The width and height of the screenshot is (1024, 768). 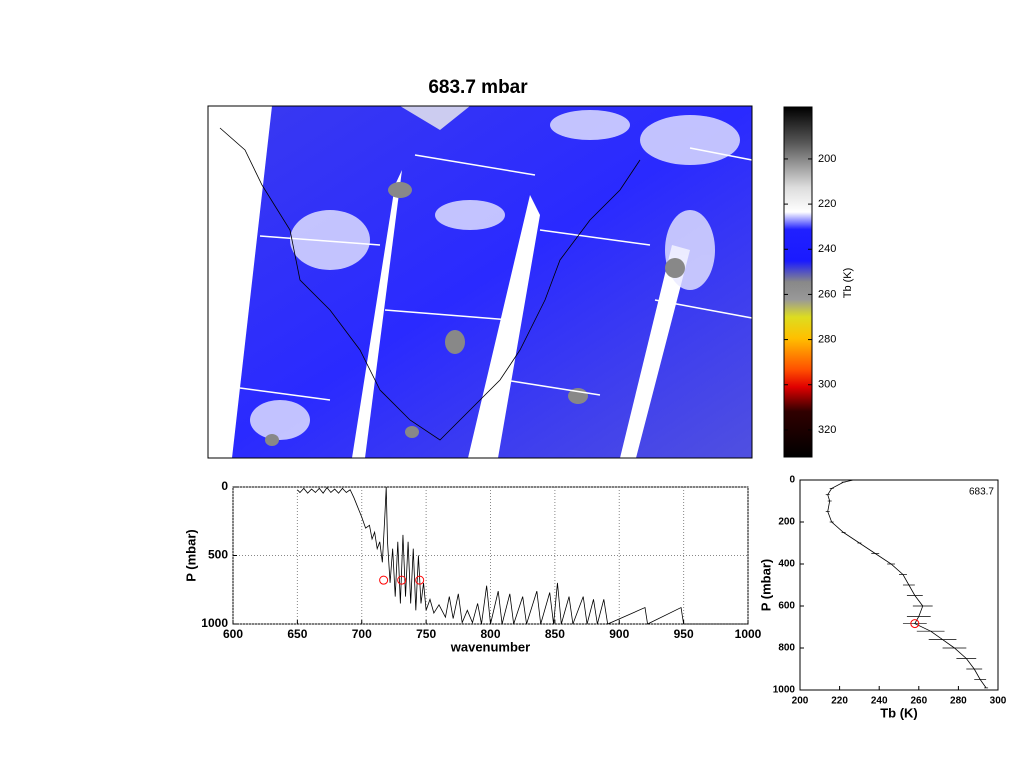 What do you see at coordinates (297, 634) in the screenshot?
I see `x-tick-label: 650` at bounding box center [297, 634].